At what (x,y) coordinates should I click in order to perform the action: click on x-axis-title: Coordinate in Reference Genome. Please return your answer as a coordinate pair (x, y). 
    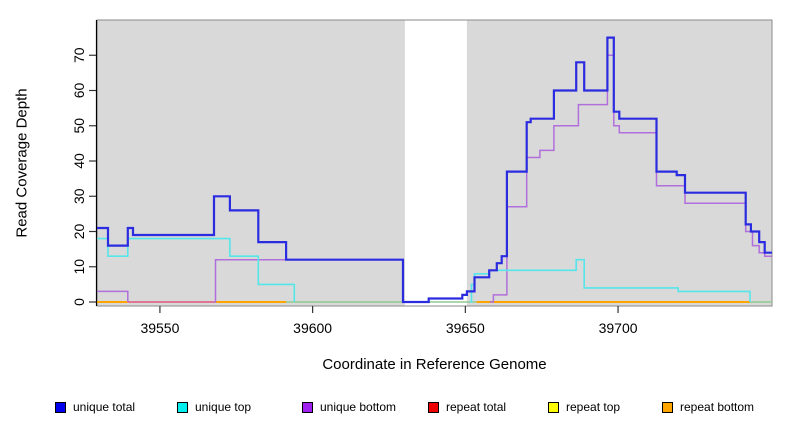
    Looking at the image, I should click on (434, 364).